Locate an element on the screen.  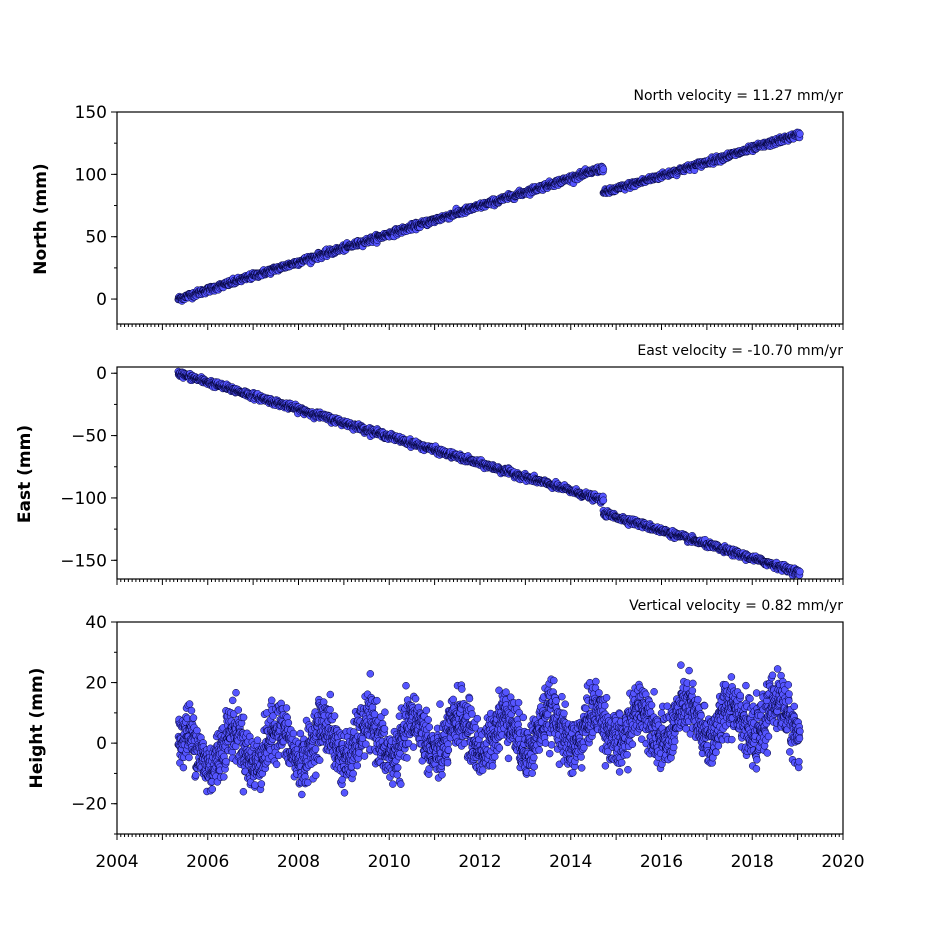
y-tick-label: −100 is located at coordinates (83, 499).